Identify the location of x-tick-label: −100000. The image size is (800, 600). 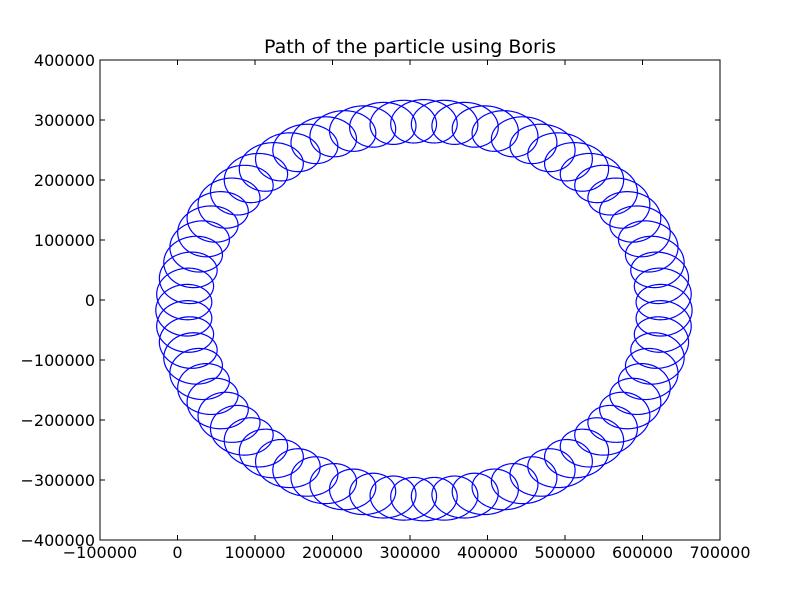
(100, 552).